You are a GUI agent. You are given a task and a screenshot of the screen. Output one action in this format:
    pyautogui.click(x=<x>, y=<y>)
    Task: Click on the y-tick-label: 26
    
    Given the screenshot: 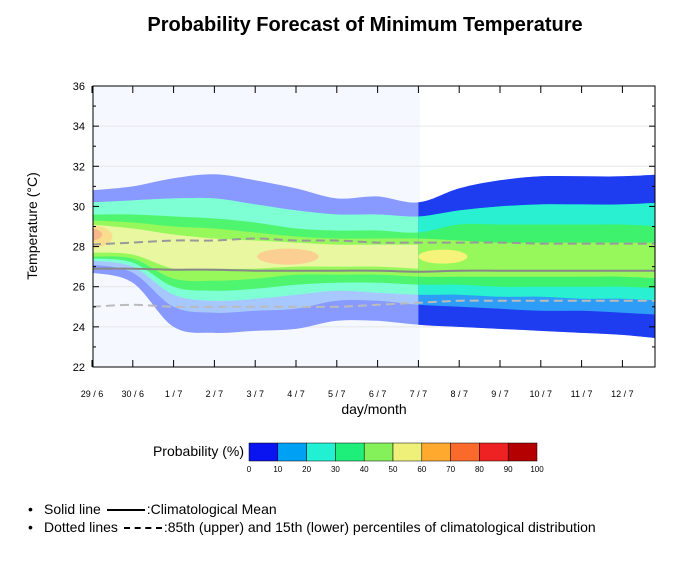 What is the action you would take?
    pyautogui.click(x=79, y=288)
    